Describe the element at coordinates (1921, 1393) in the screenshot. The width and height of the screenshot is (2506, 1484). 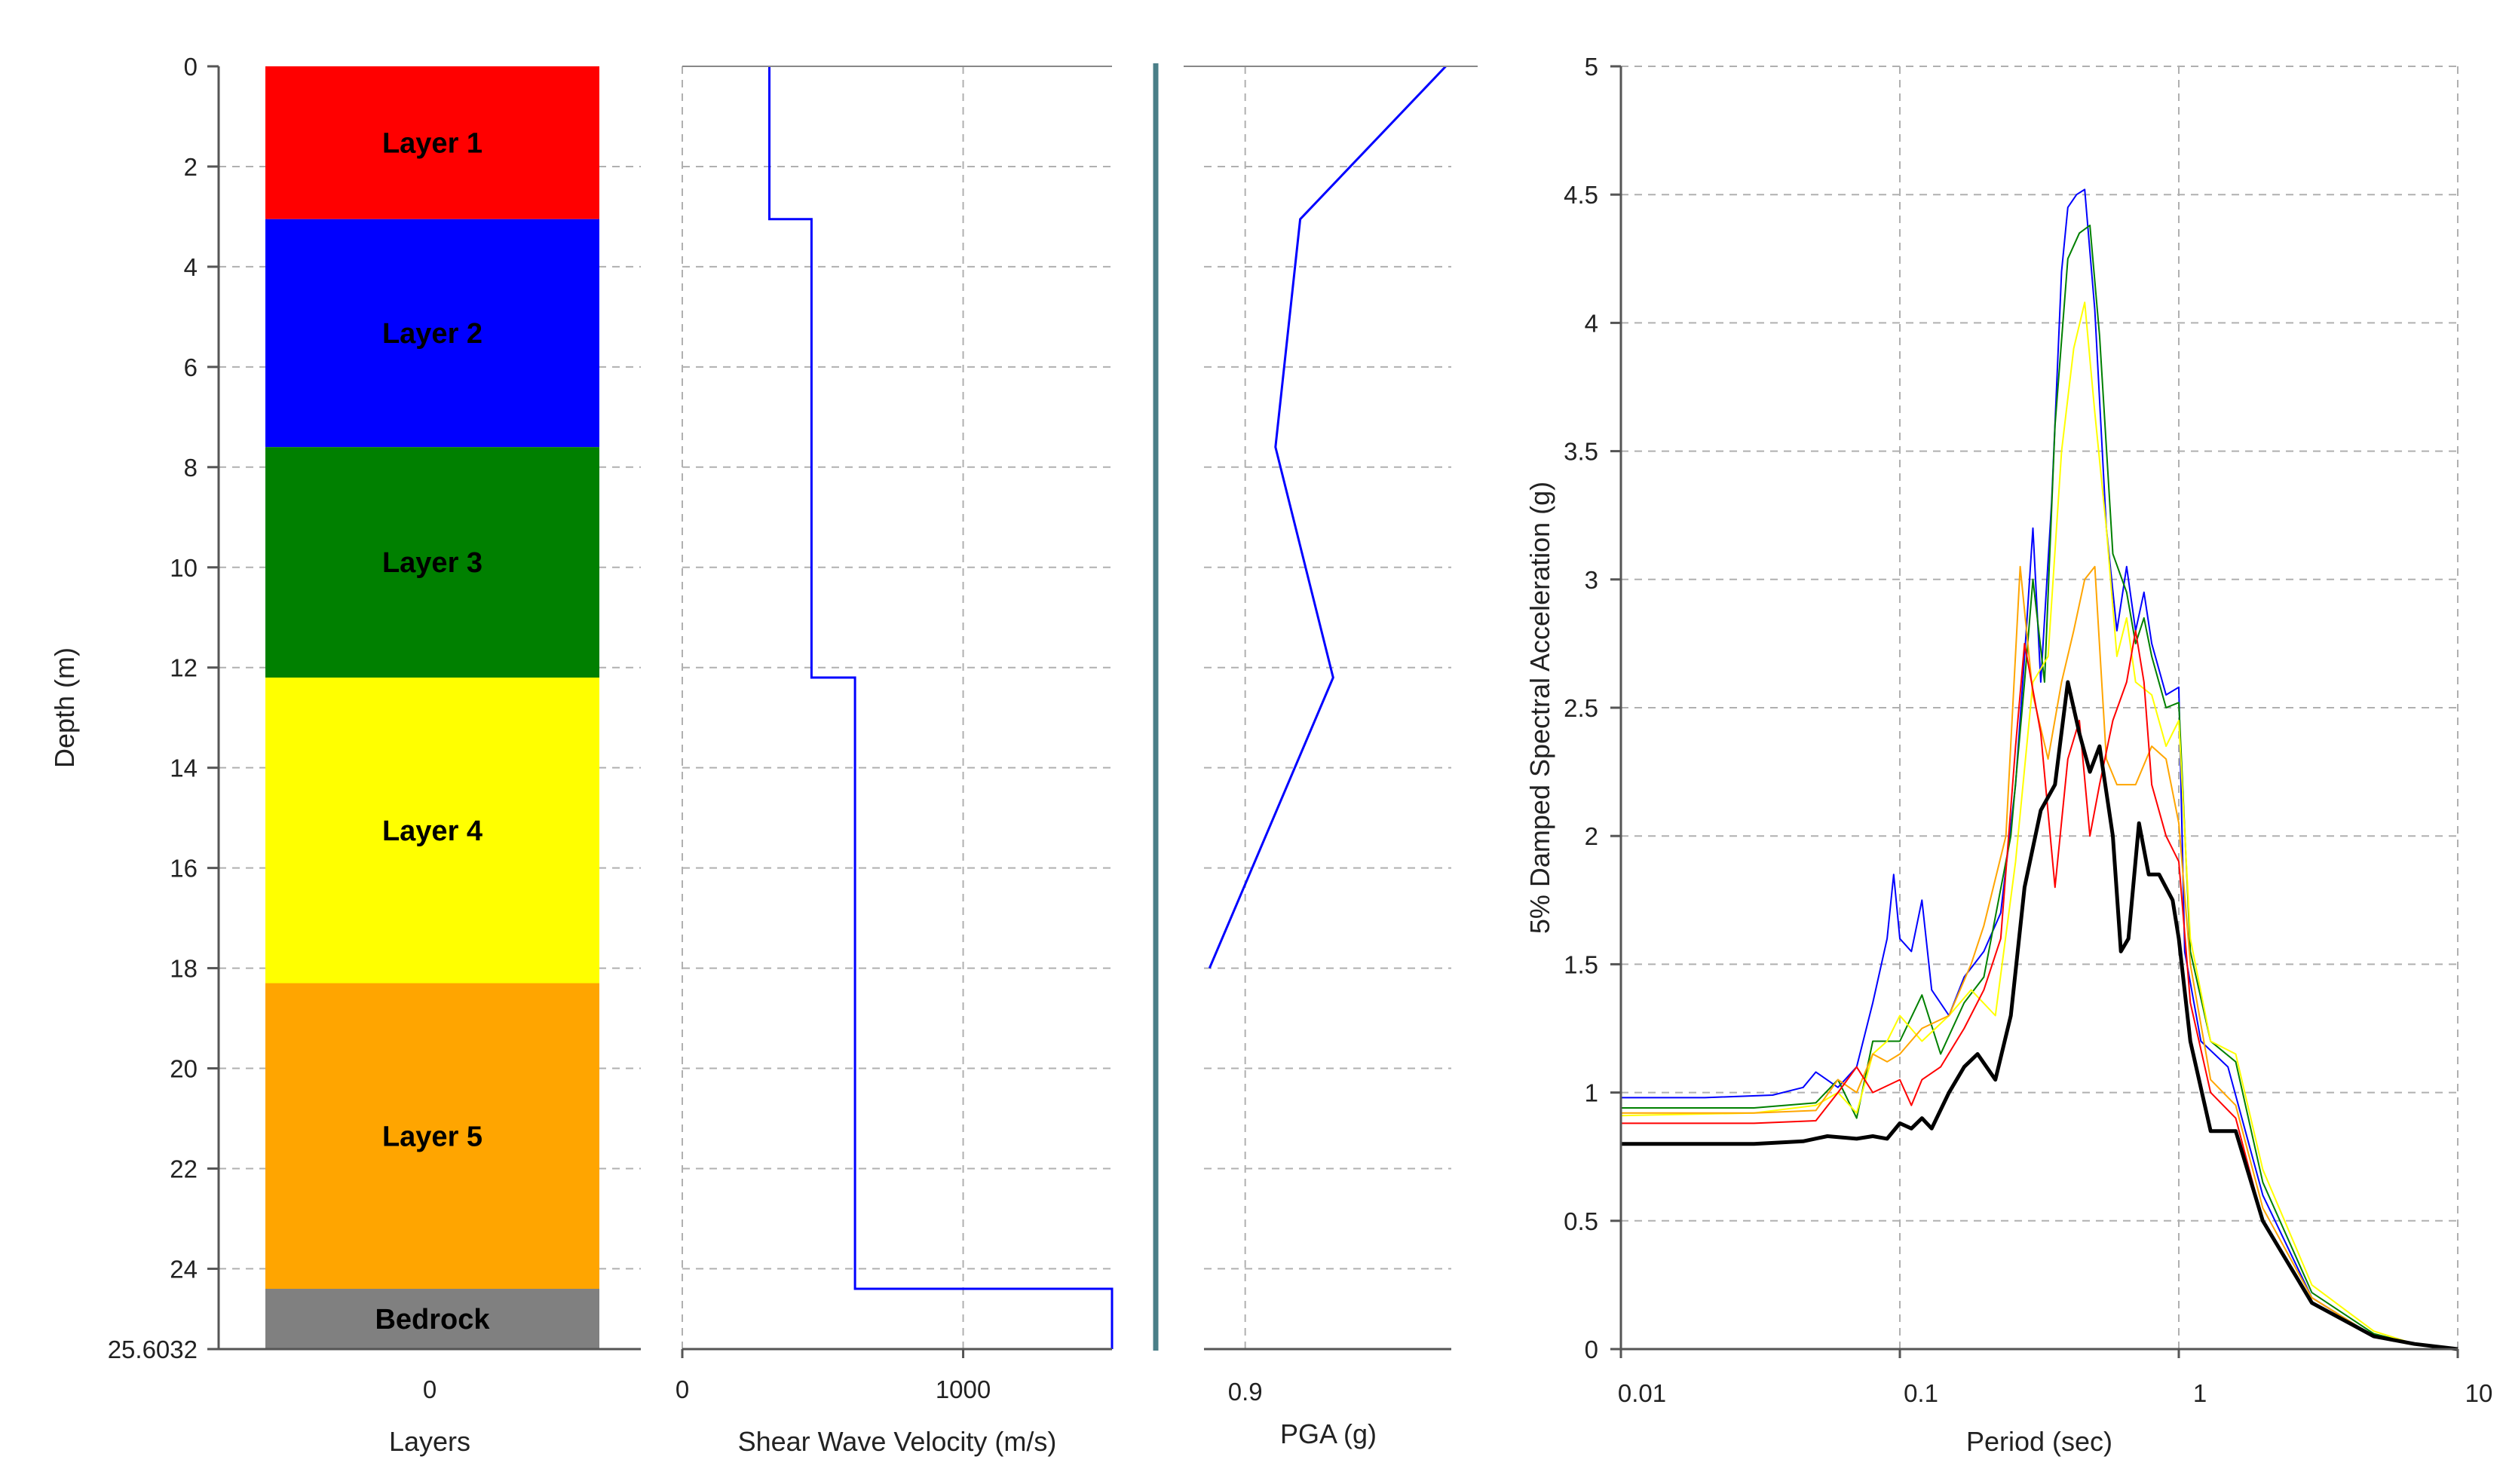
I see `spectra-x-tick-label: 0.1` at that location.